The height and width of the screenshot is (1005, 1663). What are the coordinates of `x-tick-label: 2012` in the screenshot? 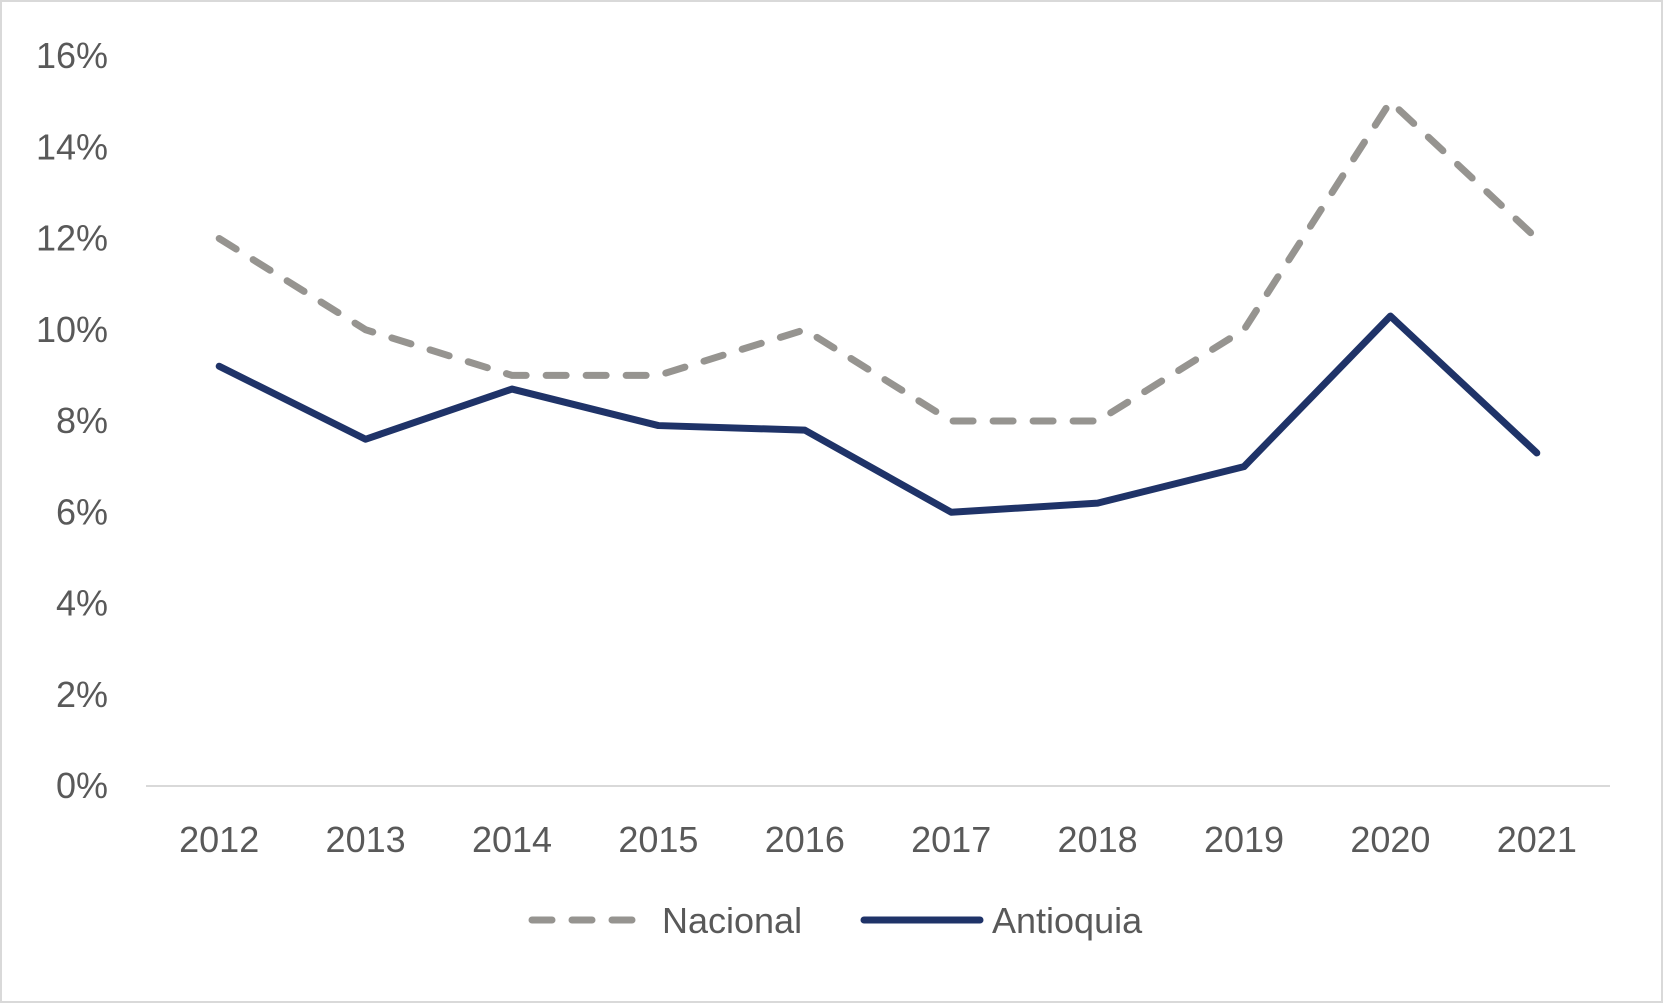 It's located at (219, 839).